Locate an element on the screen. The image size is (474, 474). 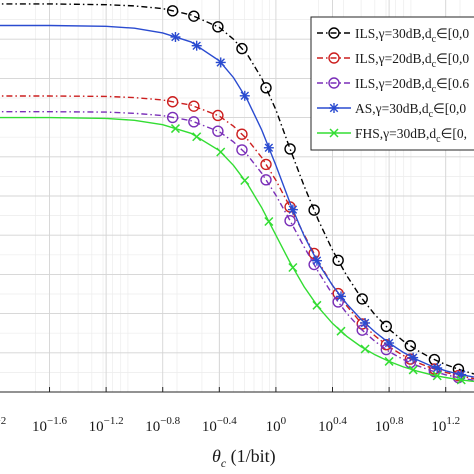
legend-label: ILS,γ=30dB,dc∈[0,0 is located at coordinates (412, 35).